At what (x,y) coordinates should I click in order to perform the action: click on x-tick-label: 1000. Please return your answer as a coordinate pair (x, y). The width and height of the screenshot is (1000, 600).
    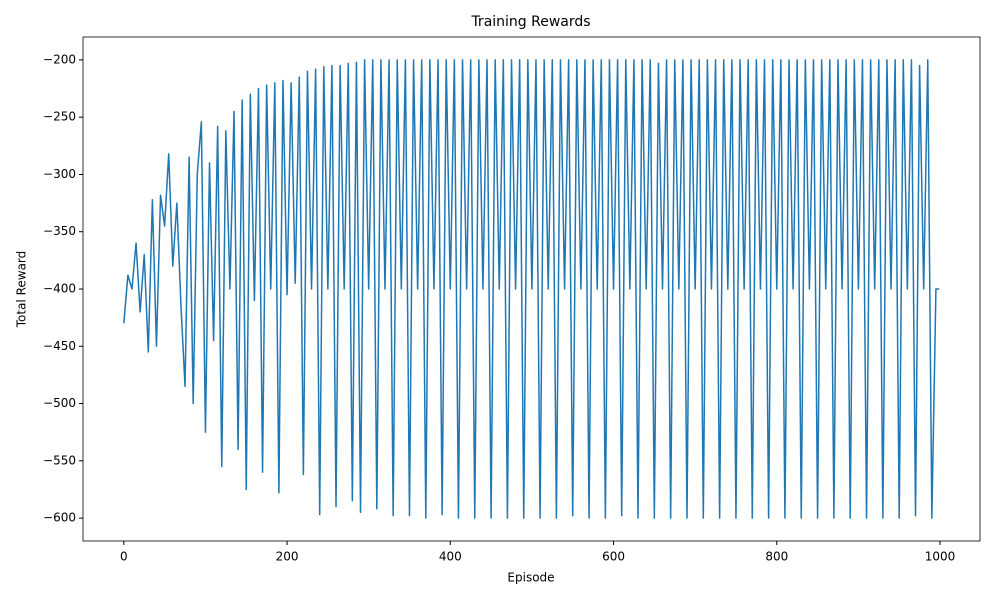
    Looking at the image, I should click on (940, 557).